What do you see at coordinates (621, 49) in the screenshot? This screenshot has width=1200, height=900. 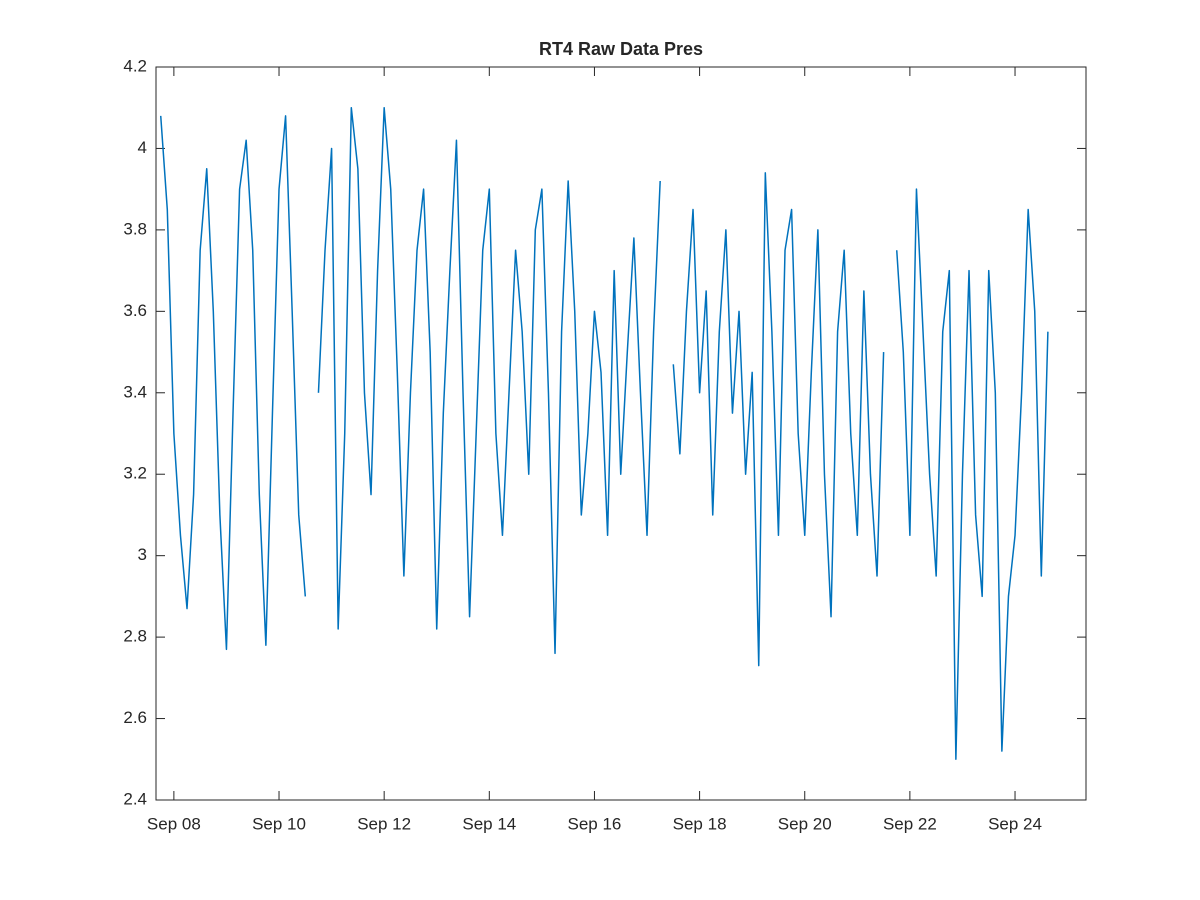 I see `chart-title: RT4 Raw Data Pres` at bounding box center [621, 49].